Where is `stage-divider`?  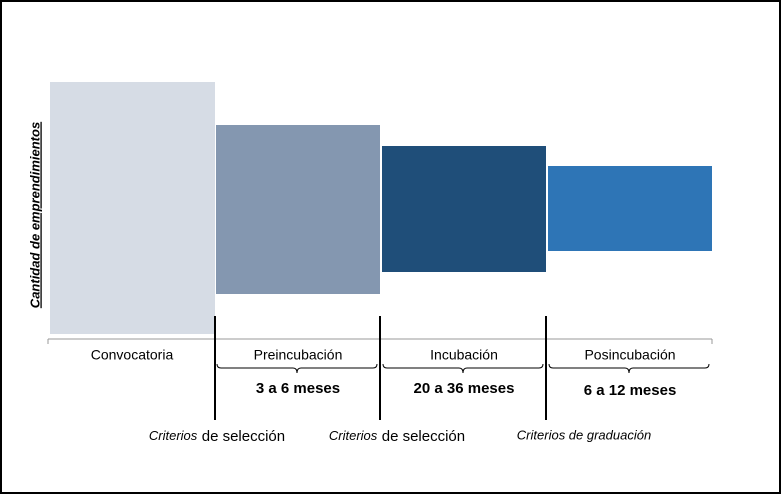 stage-divider is located at coordinates (380, 368).